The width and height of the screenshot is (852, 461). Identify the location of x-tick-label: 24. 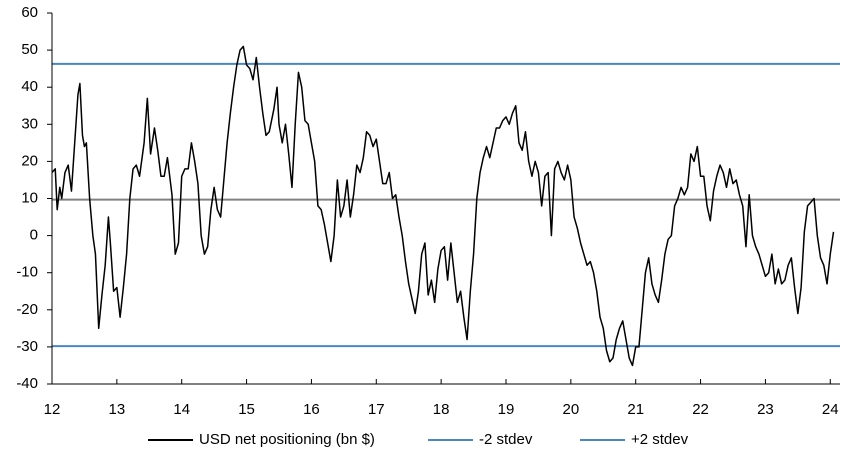
(830, 409).